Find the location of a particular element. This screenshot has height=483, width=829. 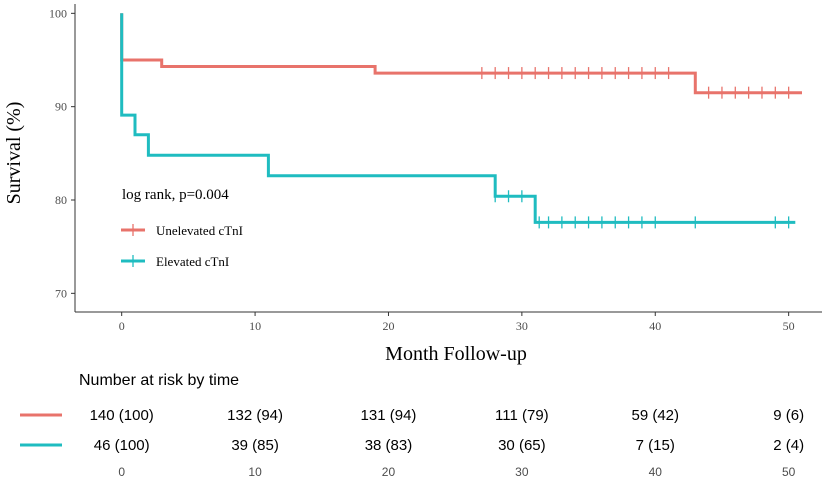

risk-cell: 46 (100) is located at coordinates (122, 445).